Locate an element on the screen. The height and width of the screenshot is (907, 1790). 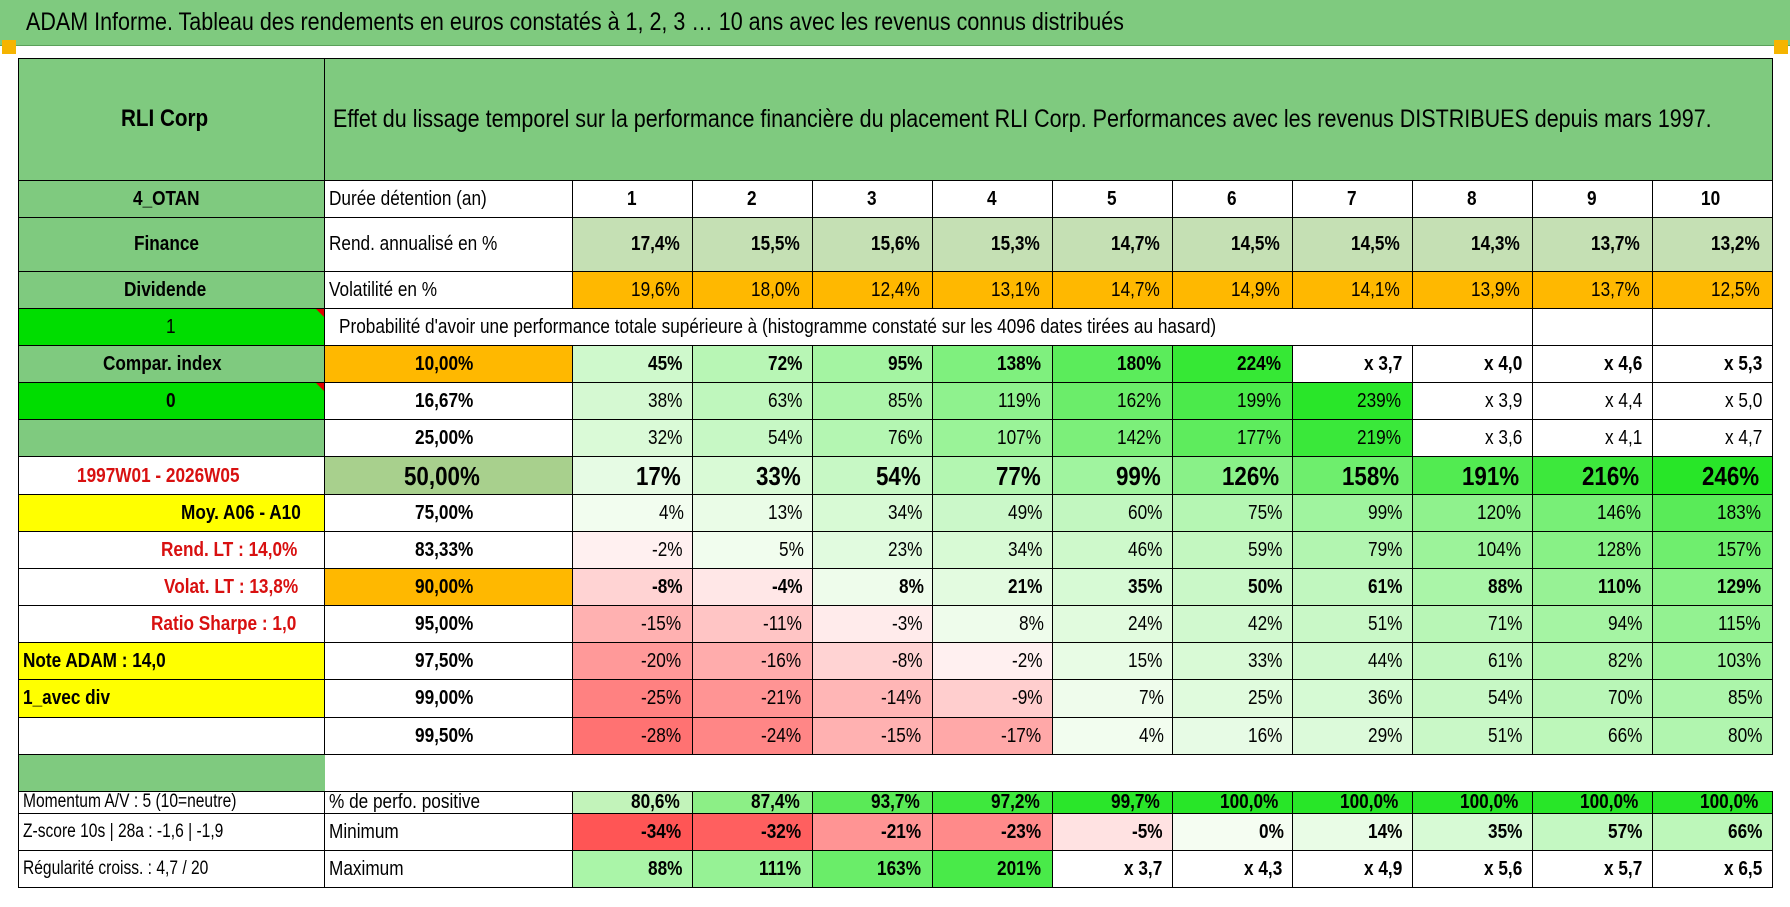
rend-value: 13,2% is located at coordinates (1712, 244).